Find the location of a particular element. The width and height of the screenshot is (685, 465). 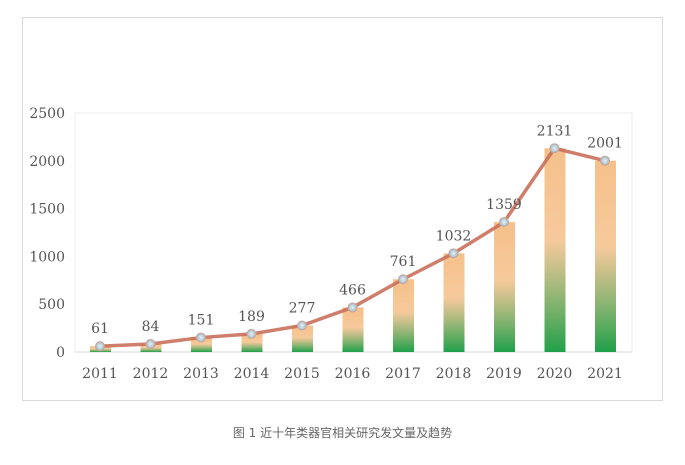

y-tick-label: 1500 is located at coordinates (47, 210).